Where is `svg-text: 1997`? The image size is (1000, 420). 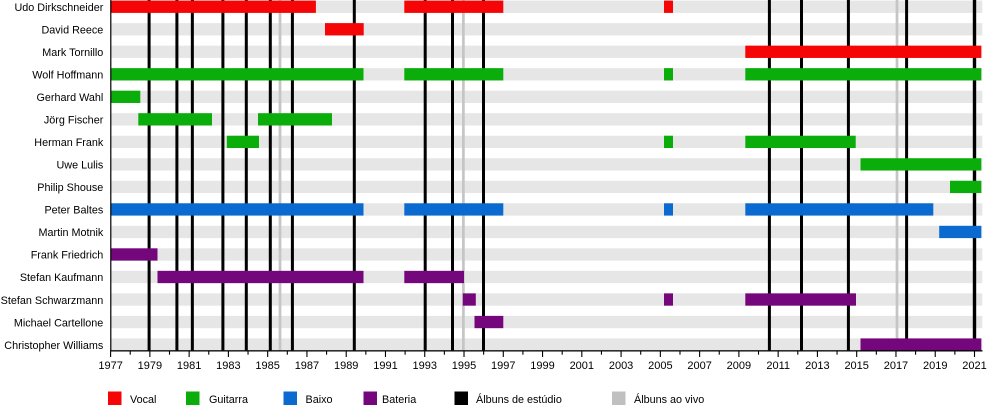
svg-text: 1997 is located at coordinates (503, 366).